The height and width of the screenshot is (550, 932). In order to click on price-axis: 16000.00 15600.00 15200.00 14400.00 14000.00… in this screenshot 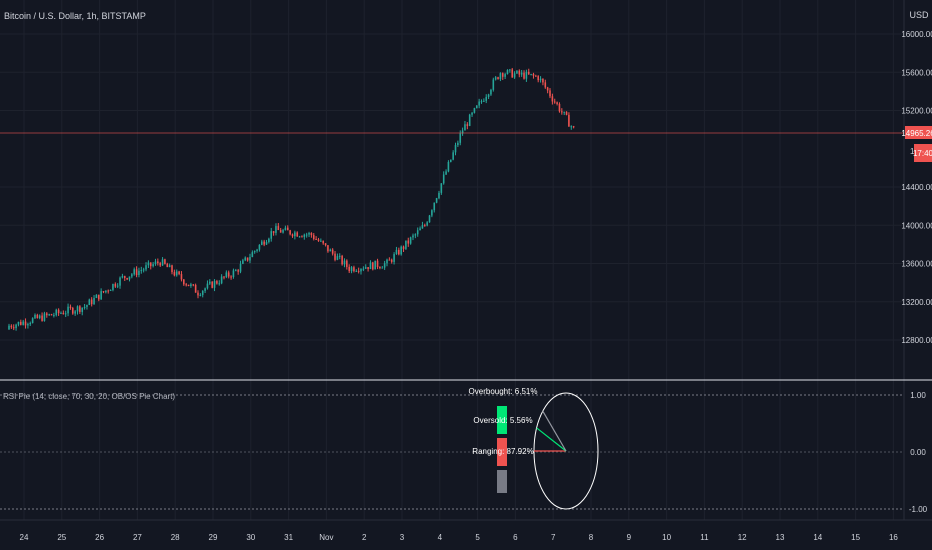, I will do `click(916, 187)`.